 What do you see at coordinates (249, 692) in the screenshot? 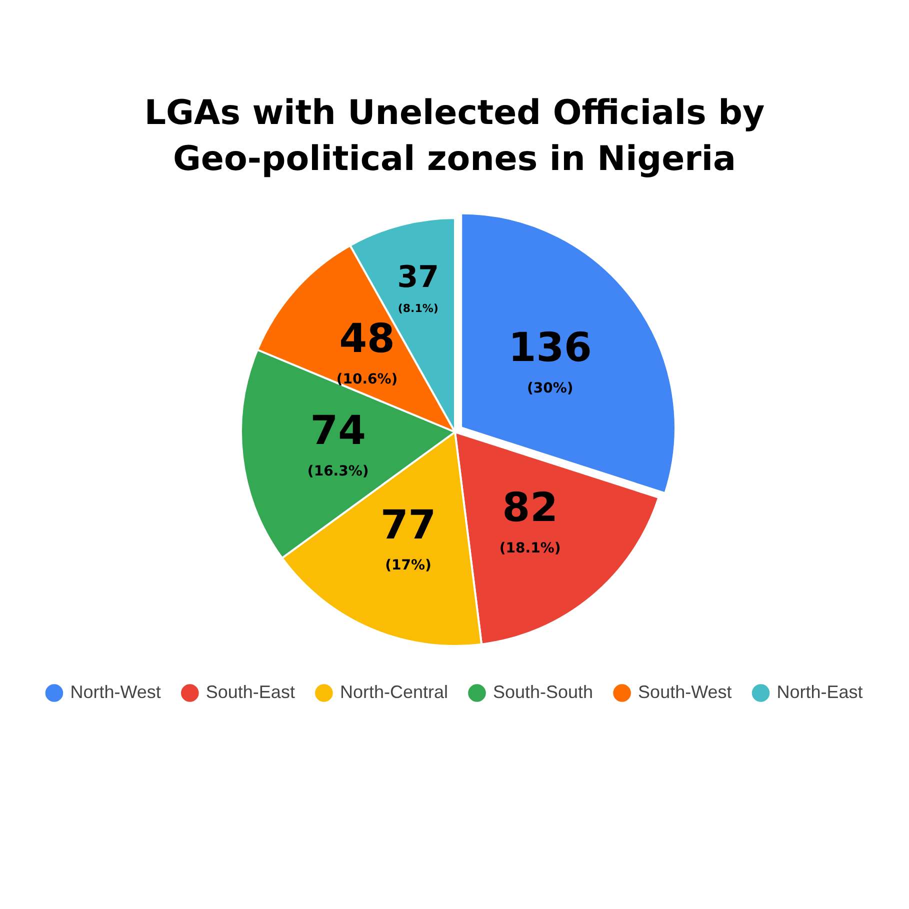
I see `legend-label: South-East` at bounding box center [249, 692].